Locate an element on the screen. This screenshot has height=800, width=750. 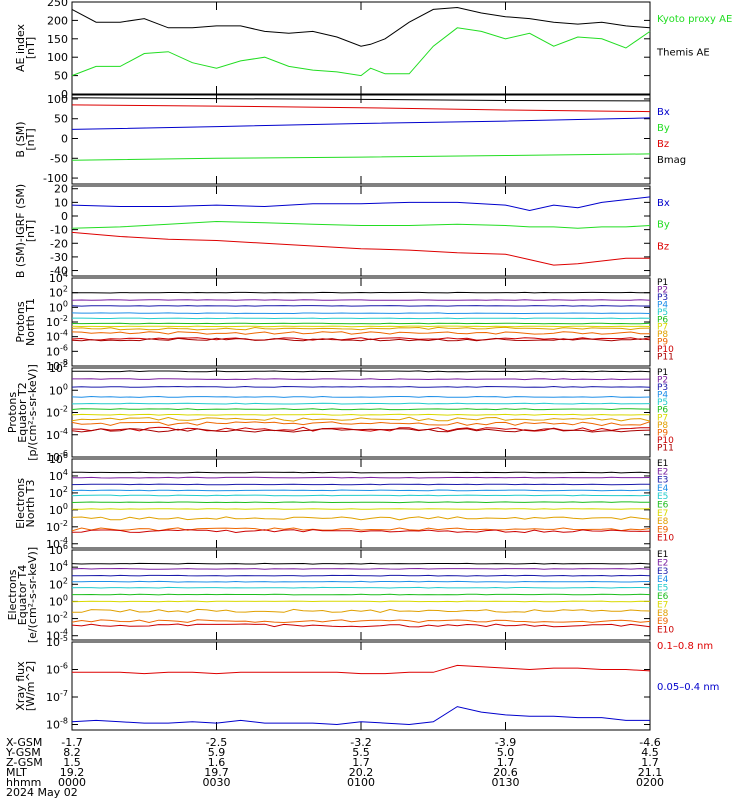
elecN-legend-E7: E7 is located at coordinates (662, 514).